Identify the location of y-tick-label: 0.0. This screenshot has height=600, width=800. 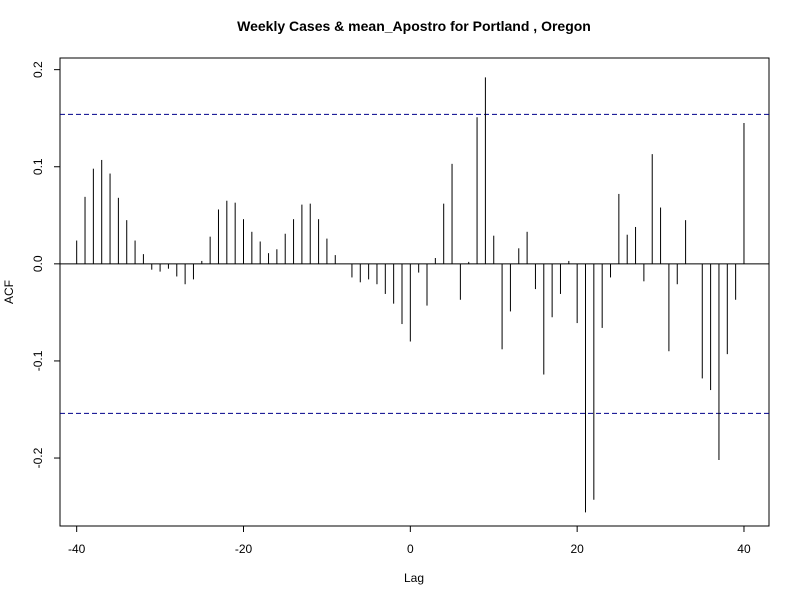
(38, 263).